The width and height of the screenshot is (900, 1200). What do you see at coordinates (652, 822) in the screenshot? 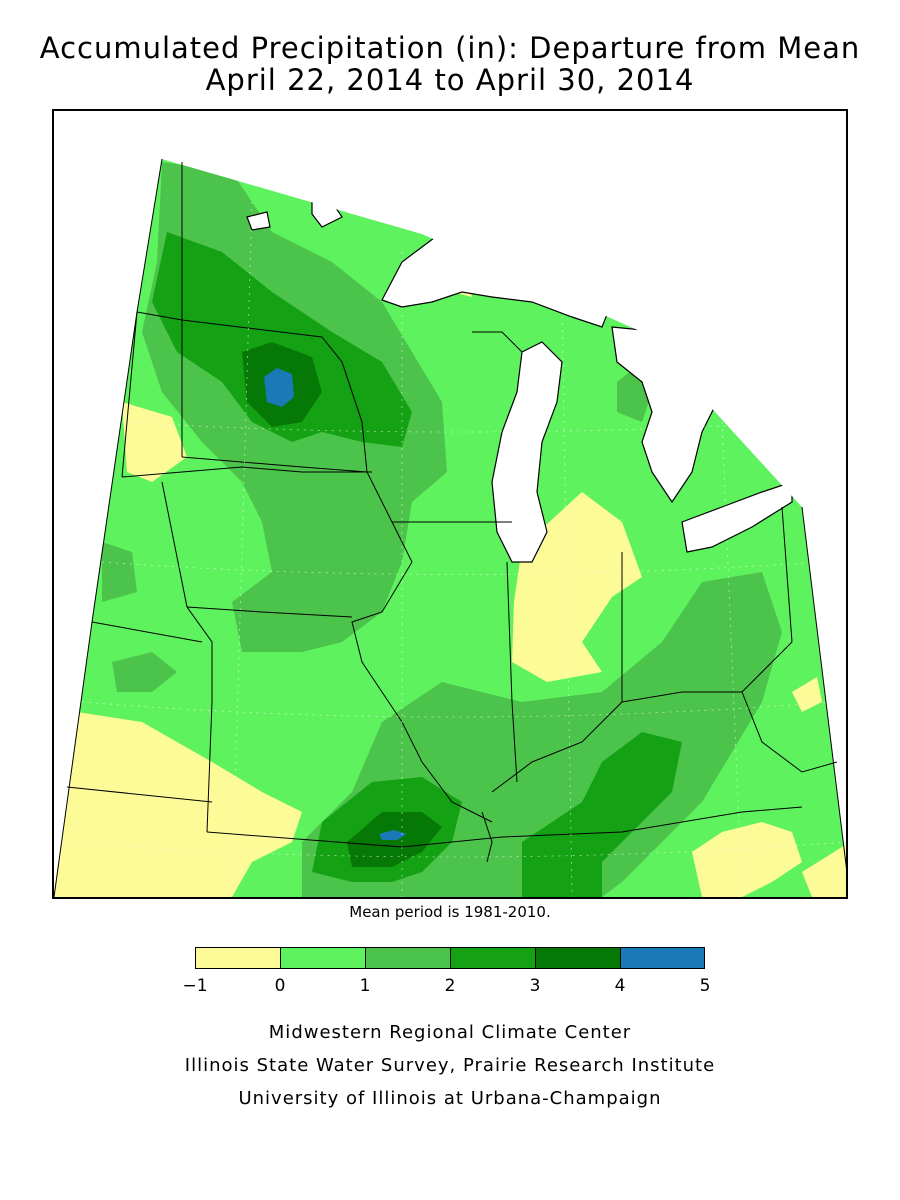
I see `boundary-ky-tn` at bounding box center [652, 822].